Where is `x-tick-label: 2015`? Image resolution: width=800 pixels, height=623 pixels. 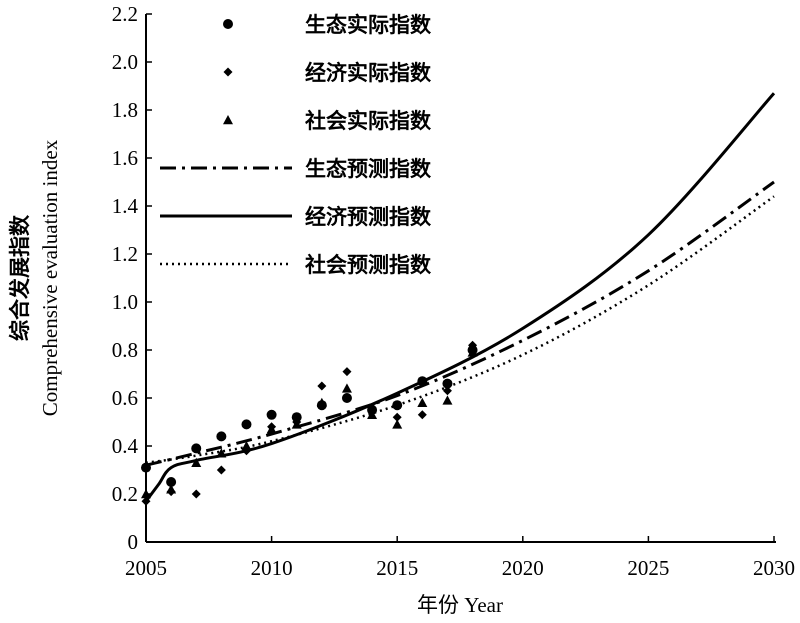
x-tick-label: 2015 is located at coordinates (397, 568).